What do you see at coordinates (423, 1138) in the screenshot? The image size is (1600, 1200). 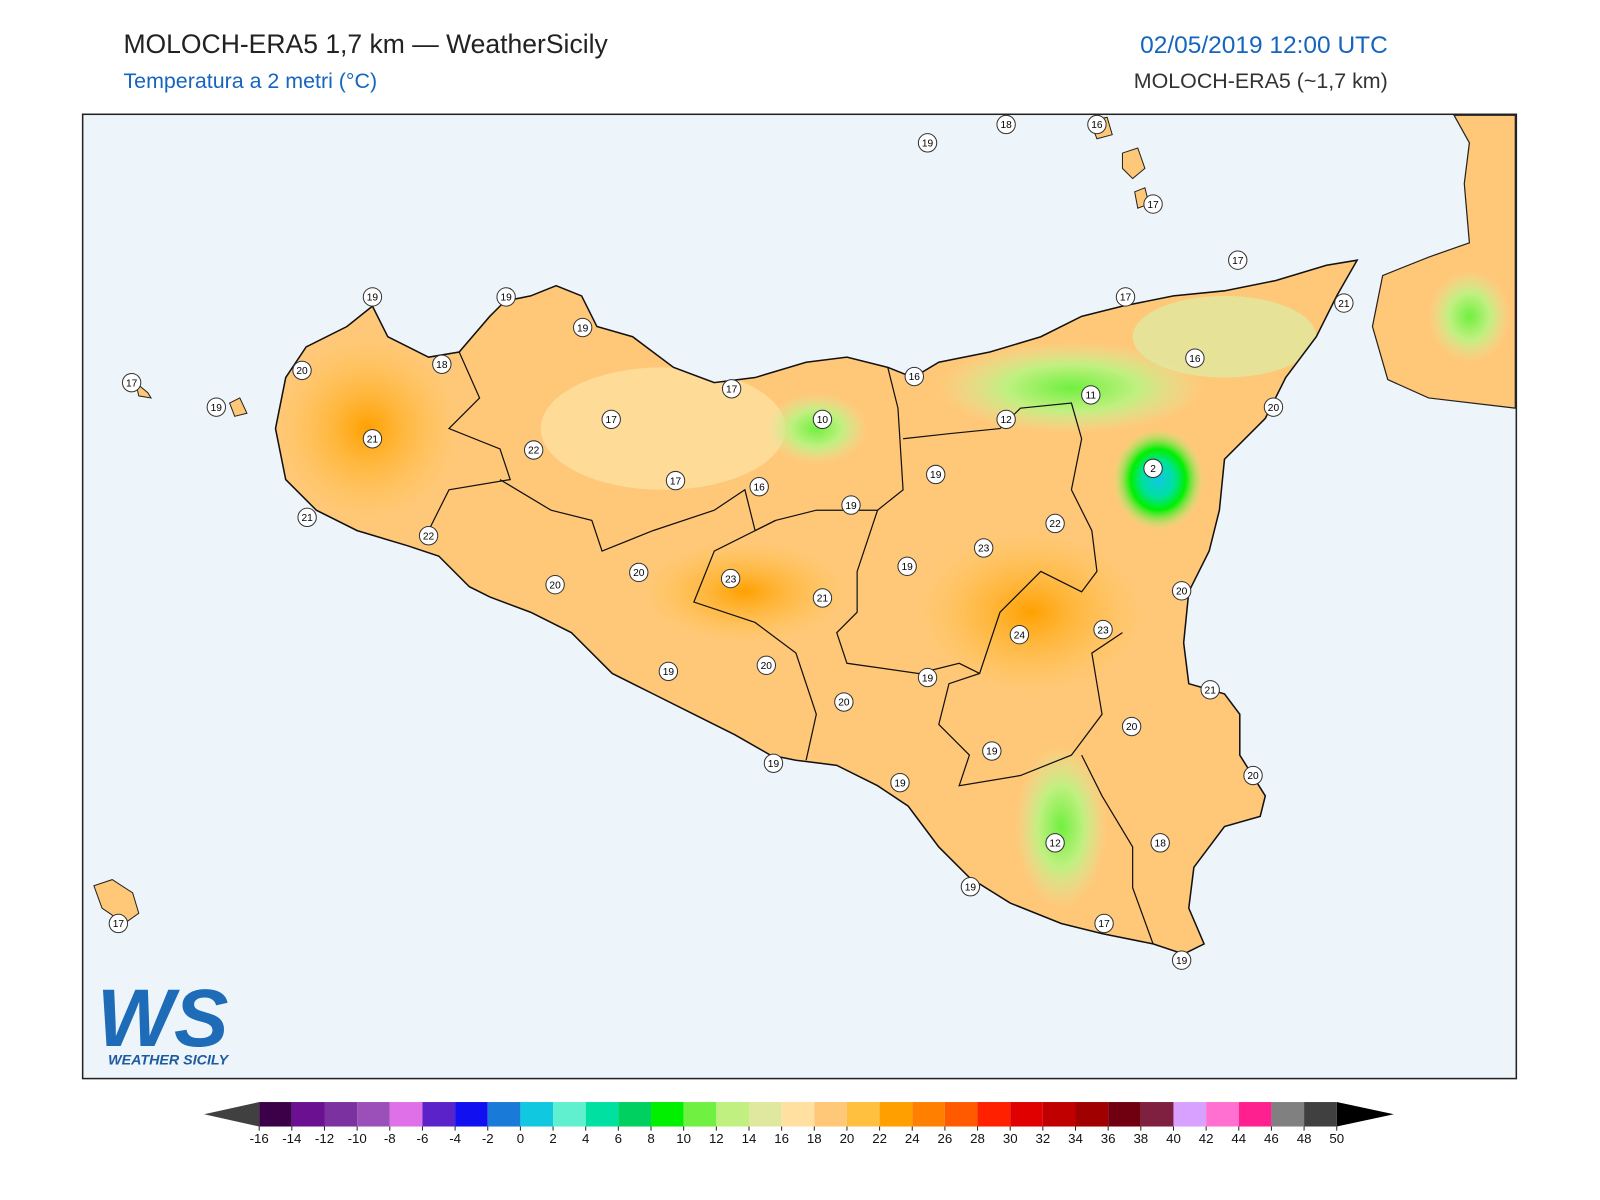 I see `colorbar-tick-label: -6` at bounding box center [423, 1138].